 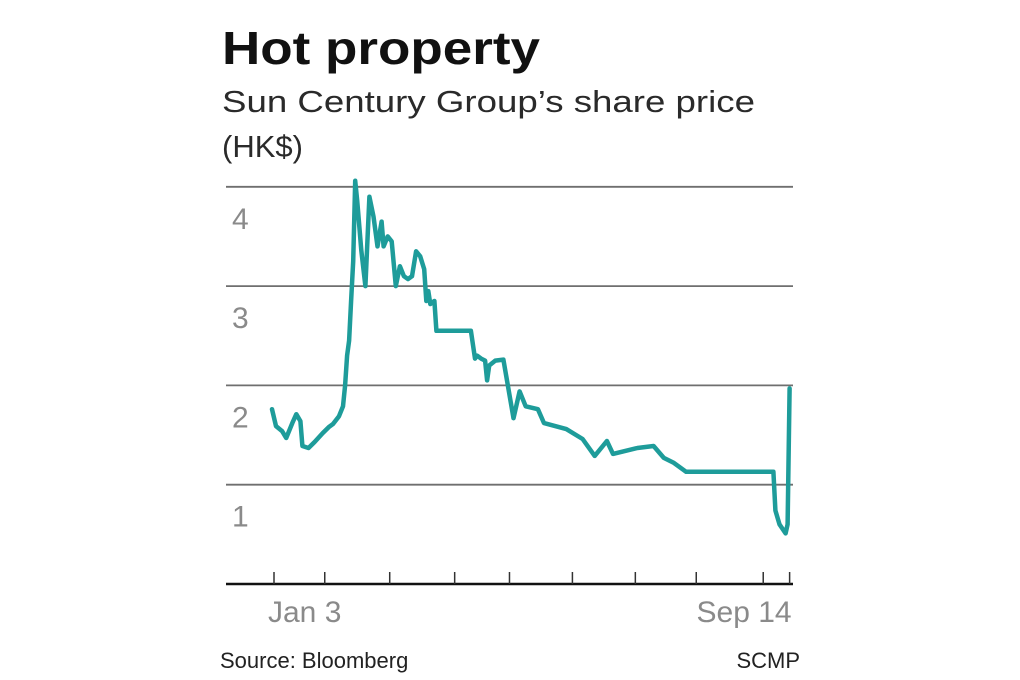 What do you see at coordinates (240, 517) in the screenshot?
I see `y-tick-label: 1` at bounding box center [240, 517].